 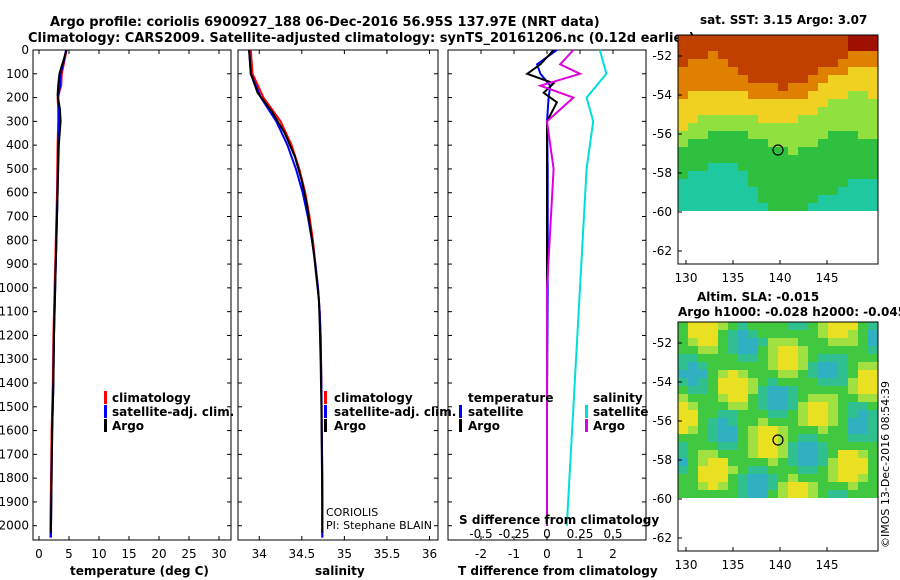 What do you see at coordinates (59, 291) in the screenshot?
I see `series-line-argo` at bounding box center [59, 291].